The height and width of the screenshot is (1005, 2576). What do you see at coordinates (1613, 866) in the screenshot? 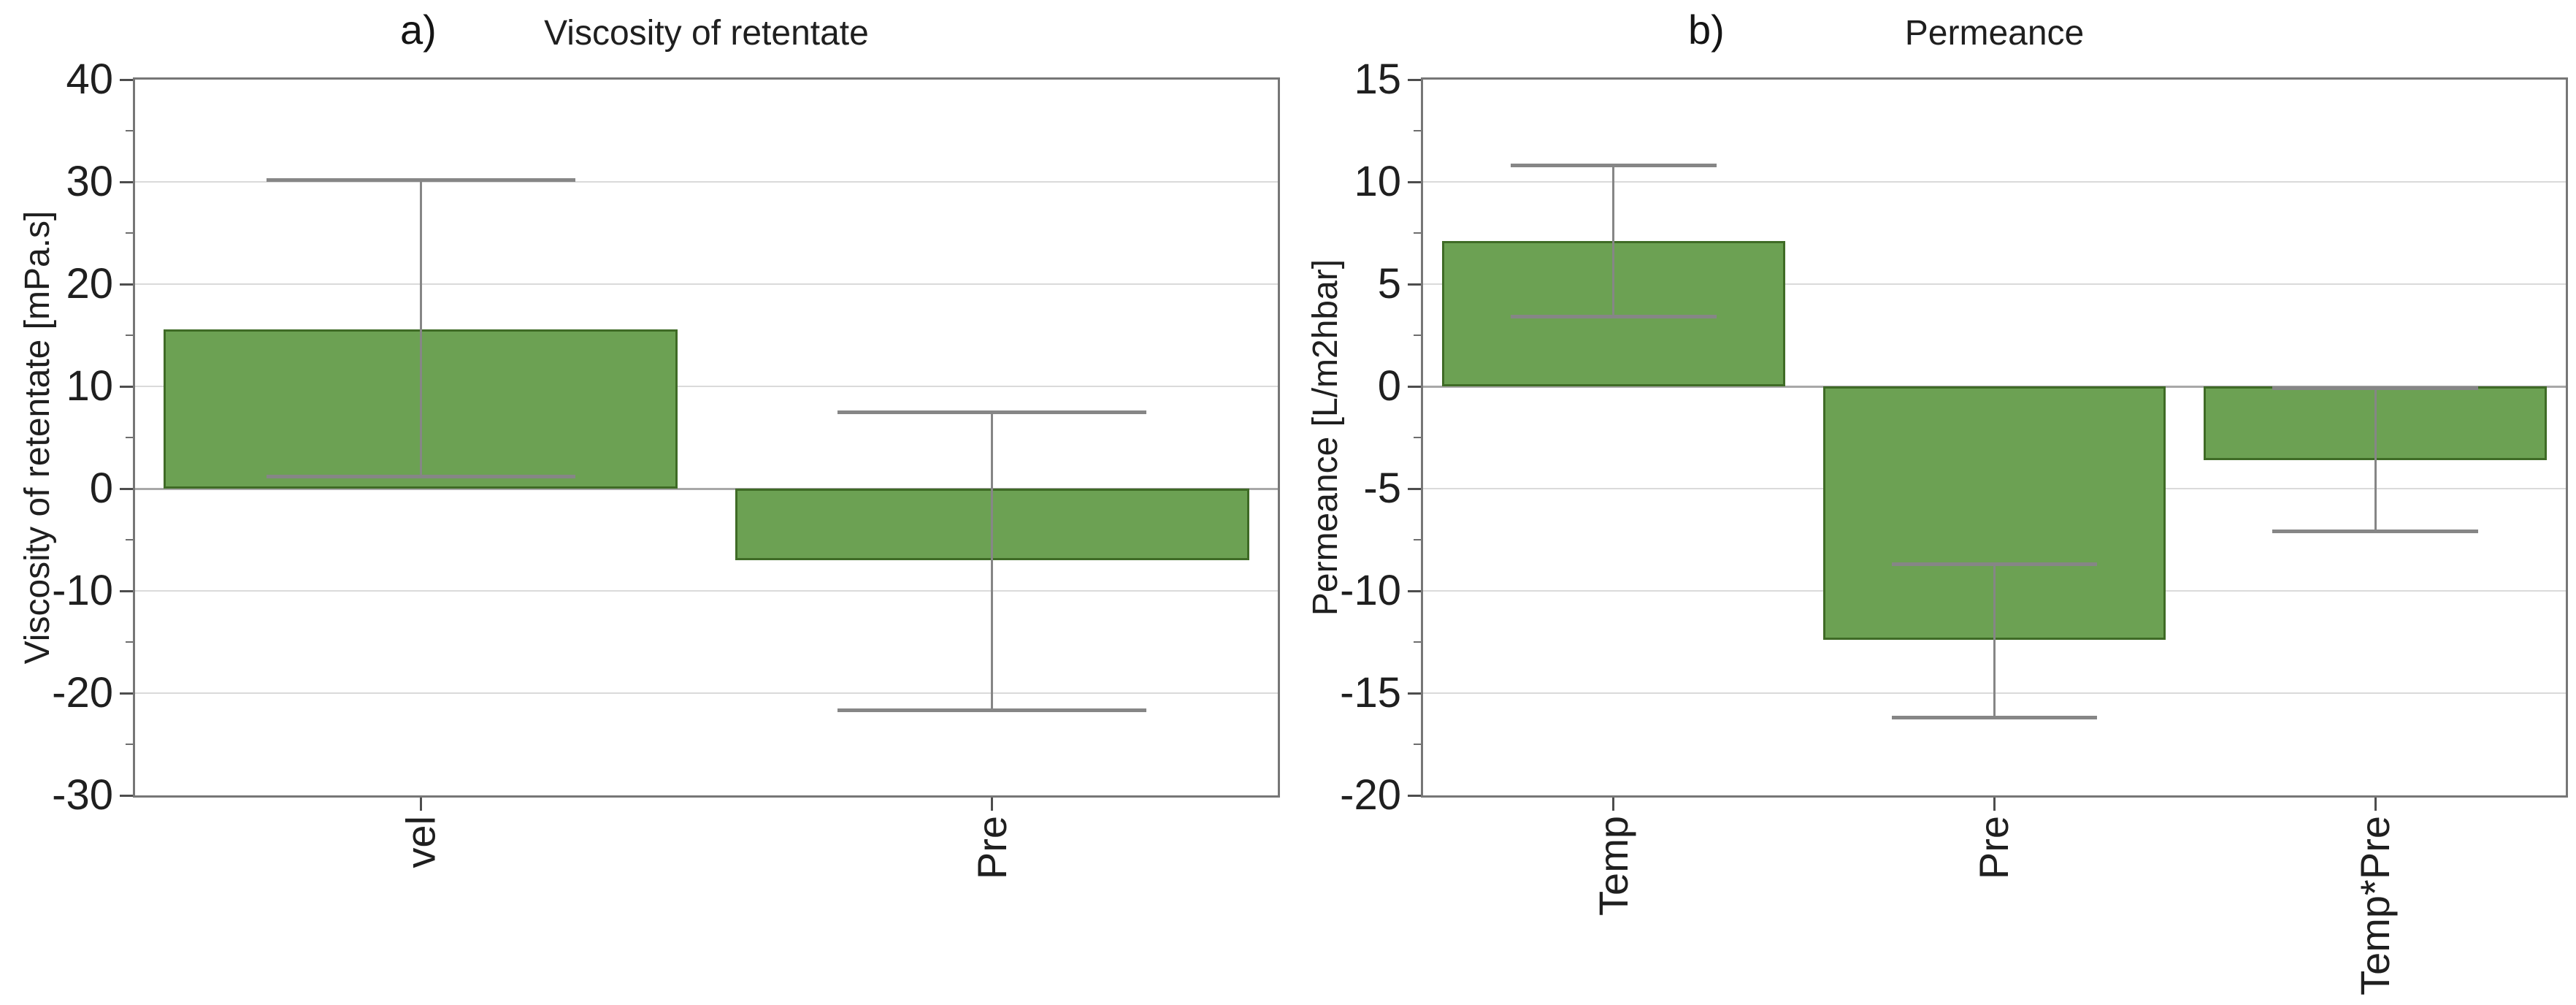
I see `x-tick-label-temp: Temp` at bounding box center [1613, 866].